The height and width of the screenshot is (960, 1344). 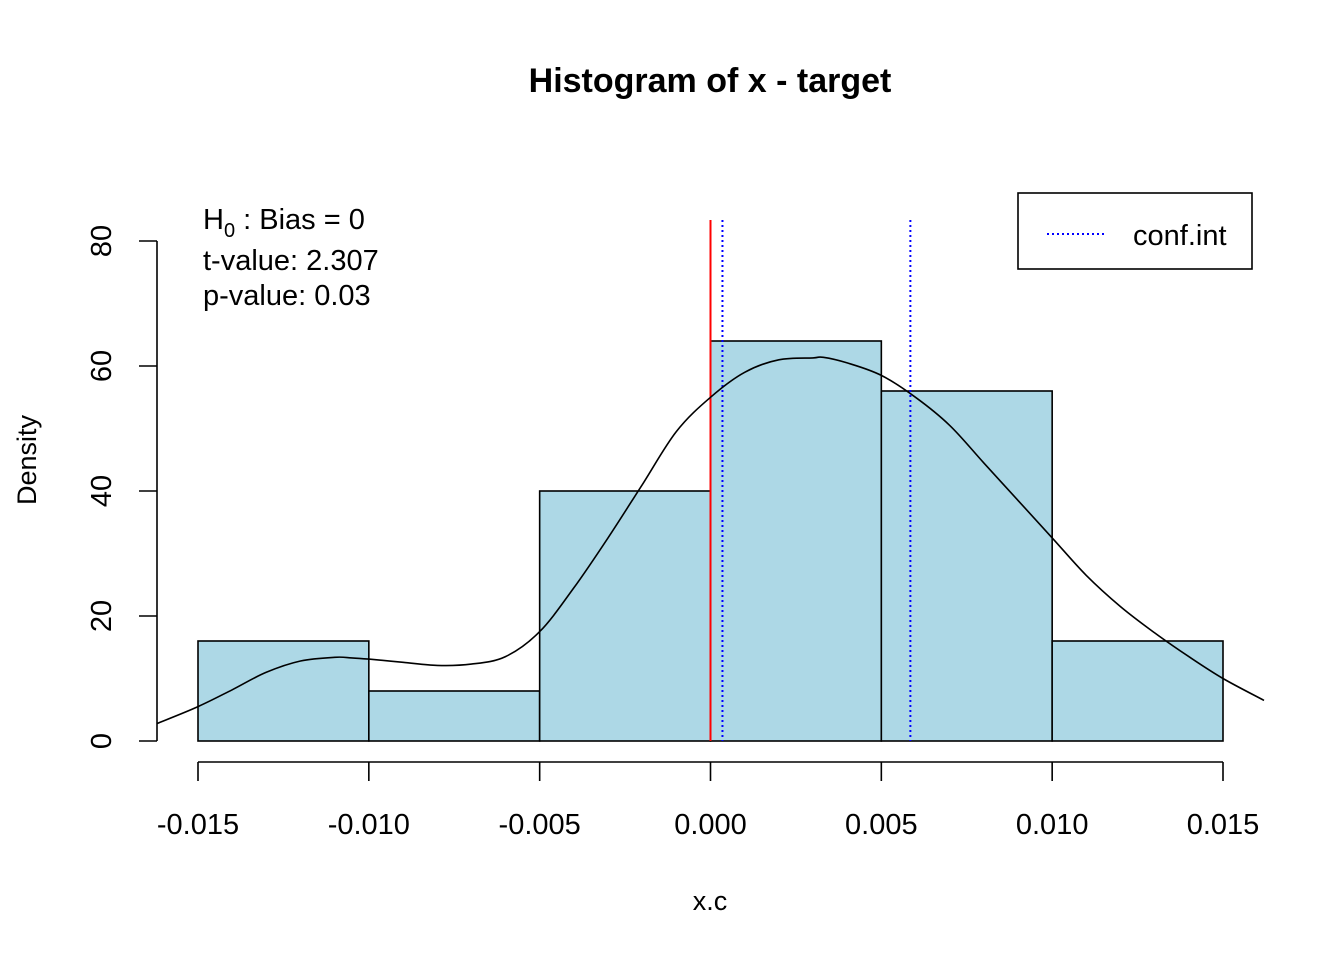 I want to click on x-tick-label: 0.000, so click(x=710, y=825).